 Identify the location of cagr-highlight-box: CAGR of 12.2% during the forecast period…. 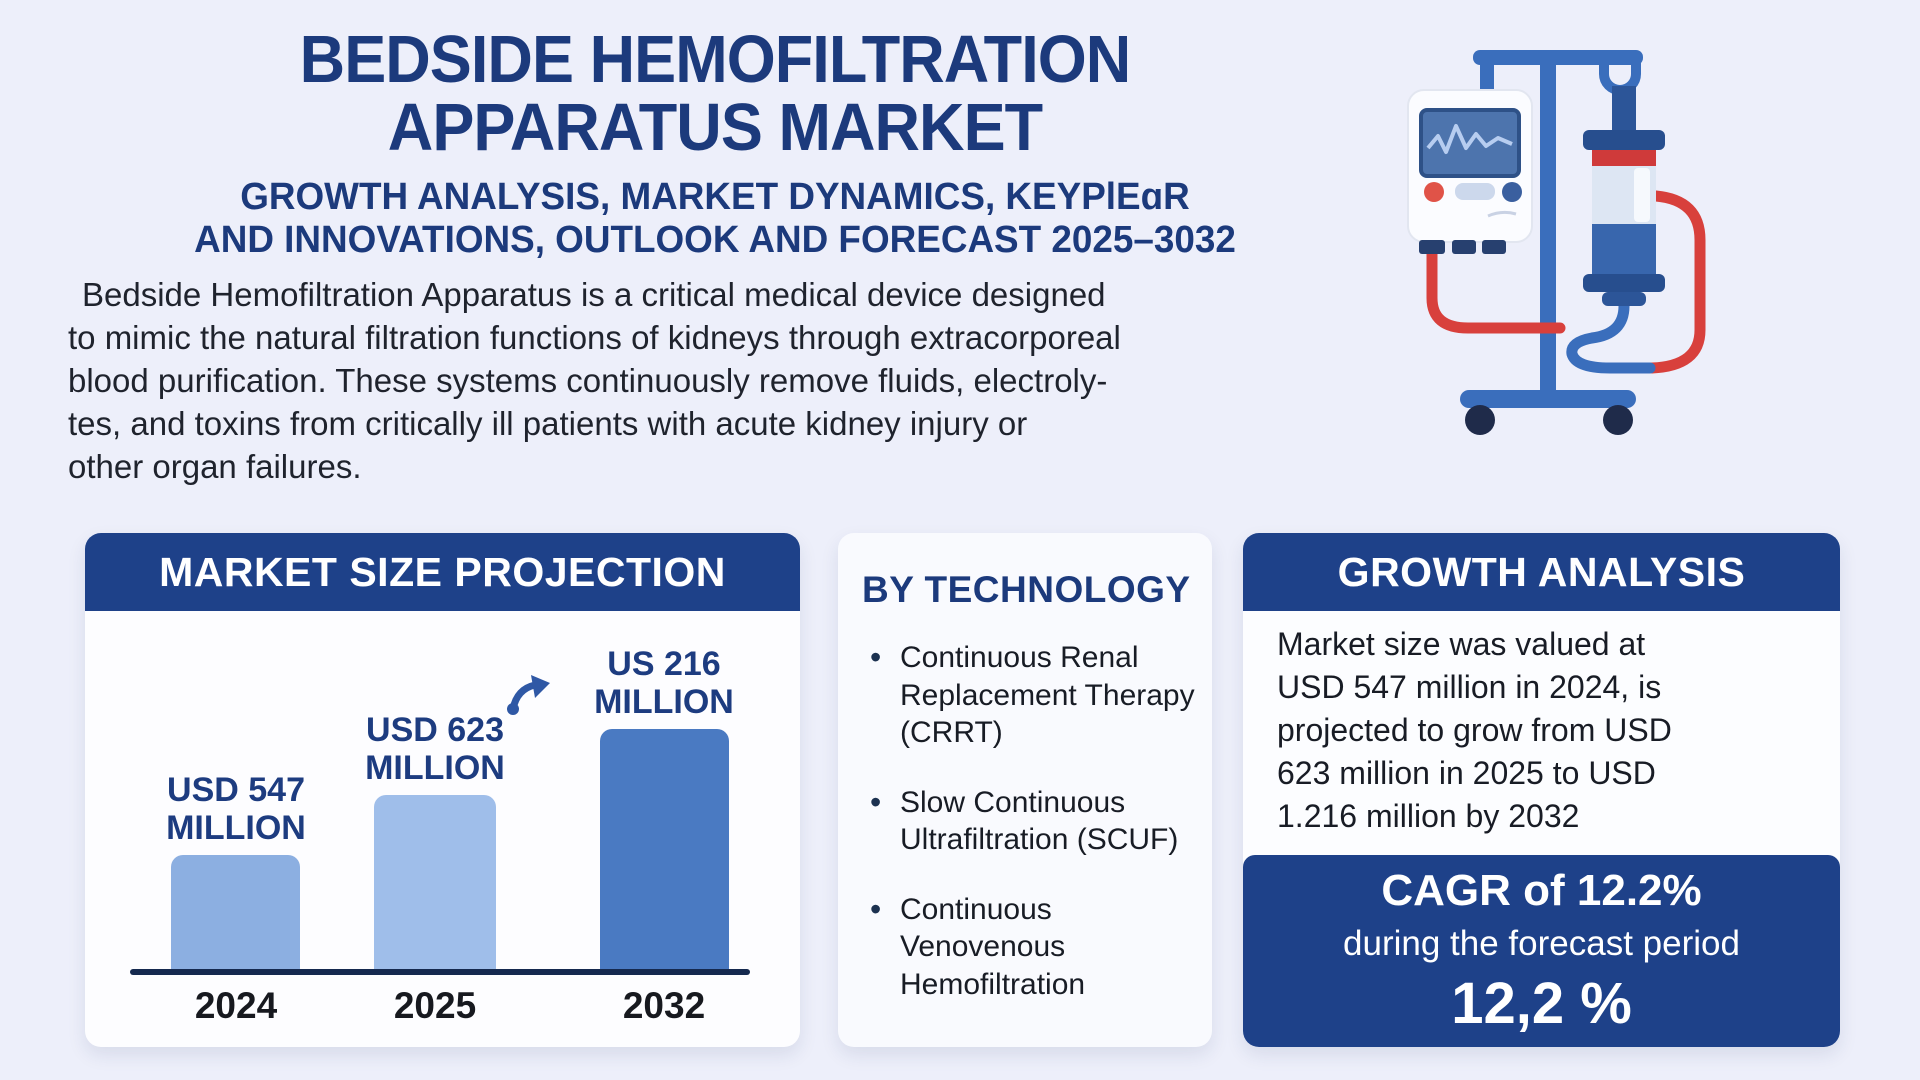
(1541, 951).